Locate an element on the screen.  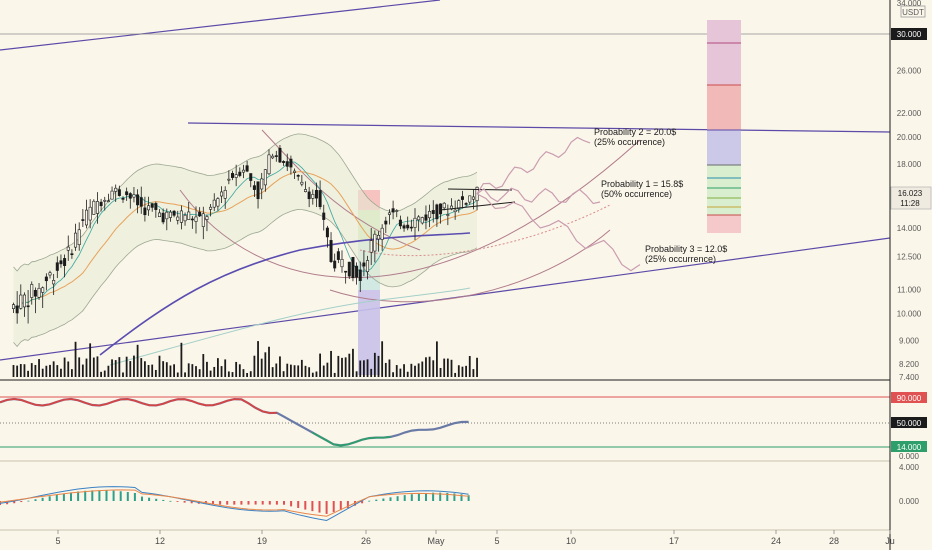
x-tick-label: 24 is located at coordinates (776, 541).